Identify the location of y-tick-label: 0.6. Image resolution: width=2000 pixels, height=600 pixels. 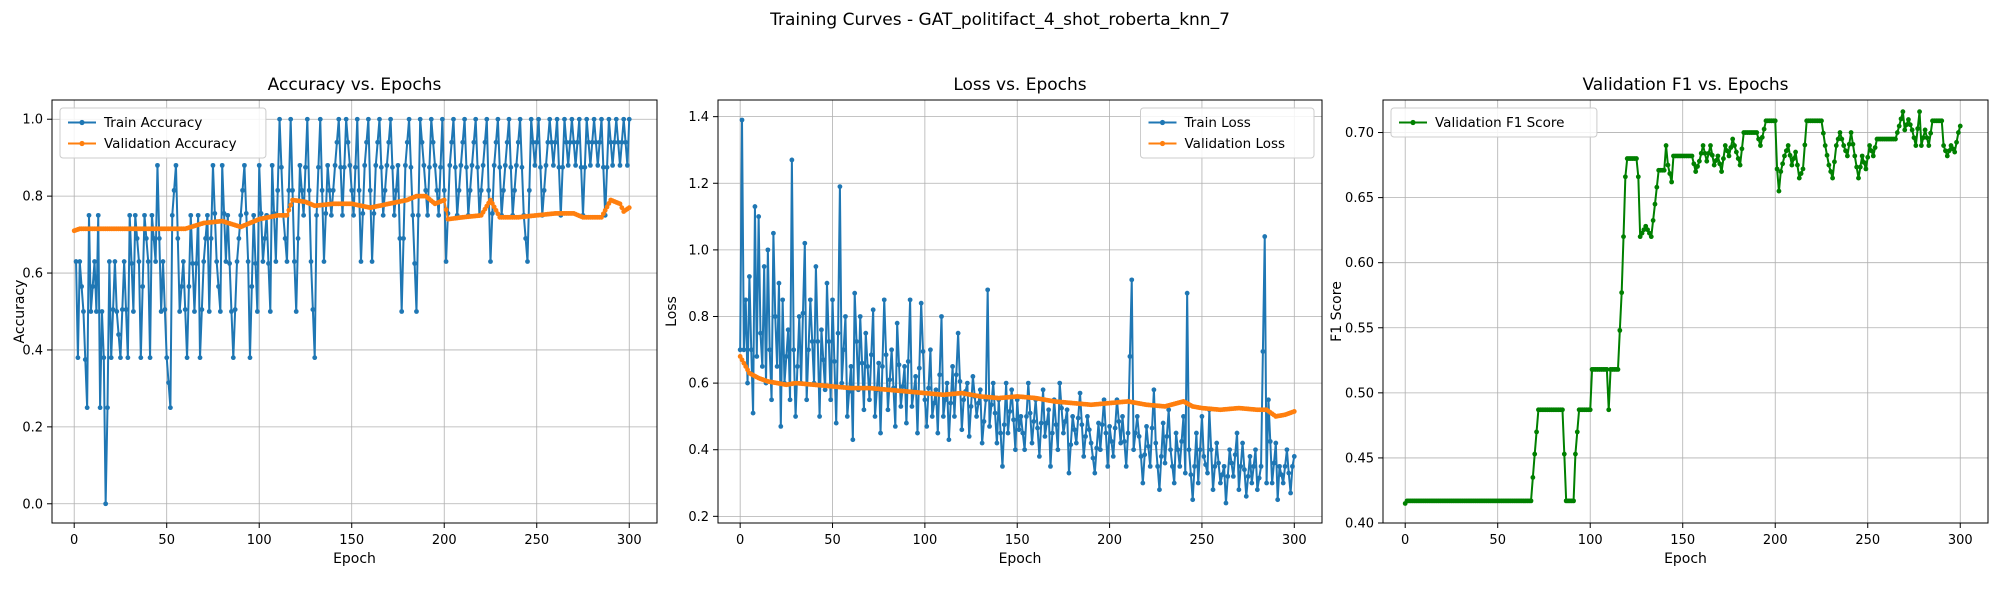
(698, 384).